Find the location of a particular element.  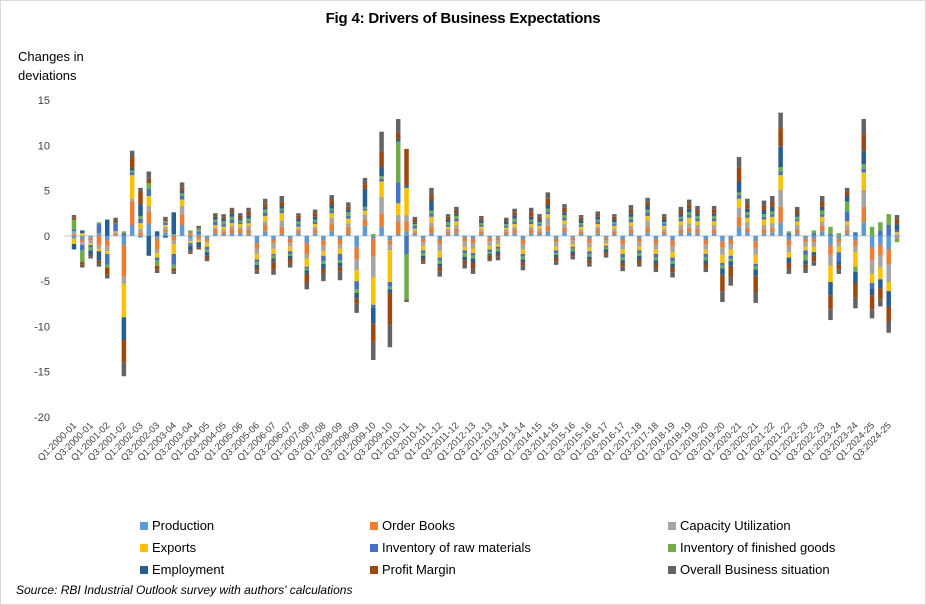

y-tick-label: 10 is located at coordinates (44, 146).